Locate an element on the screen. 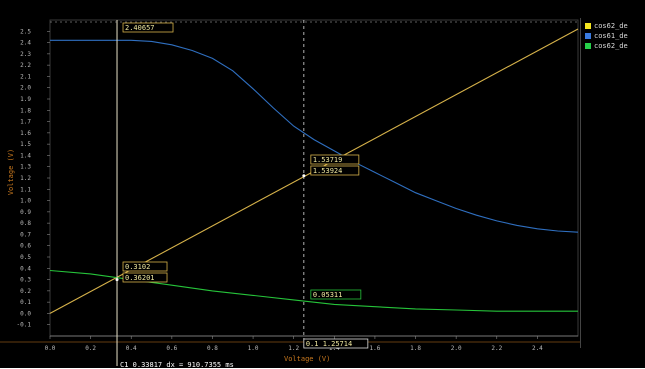 The width and height of the screenshot is (645, 369). cursor-status-readout: C1 0.33817 dx = 910.7355 ms is located at coordinates (177, 365).